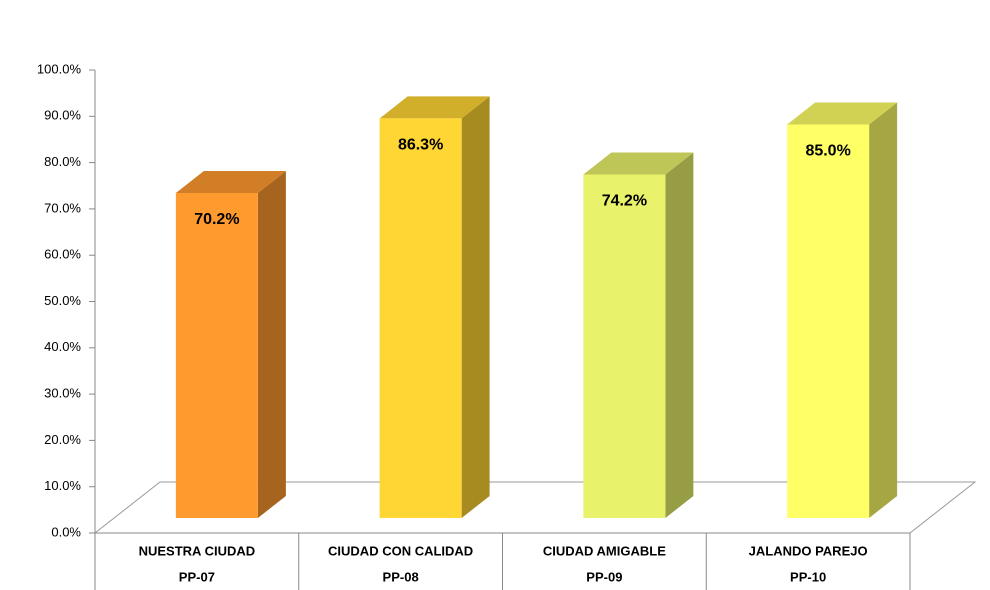  What do you see at coordinates (59, 68) in the screenshot?
I see `y-tick-label: 100.0%` at bounding box center [59, 68].